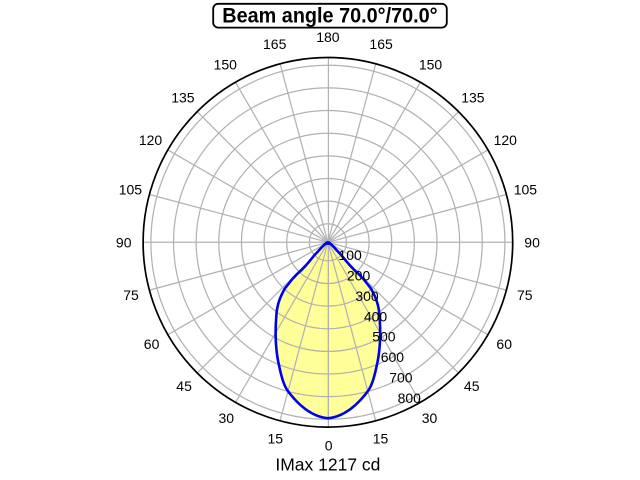  Describe the element at coordinates (367, 296) in the screenshot. I see `svg-text: 300` at that location.